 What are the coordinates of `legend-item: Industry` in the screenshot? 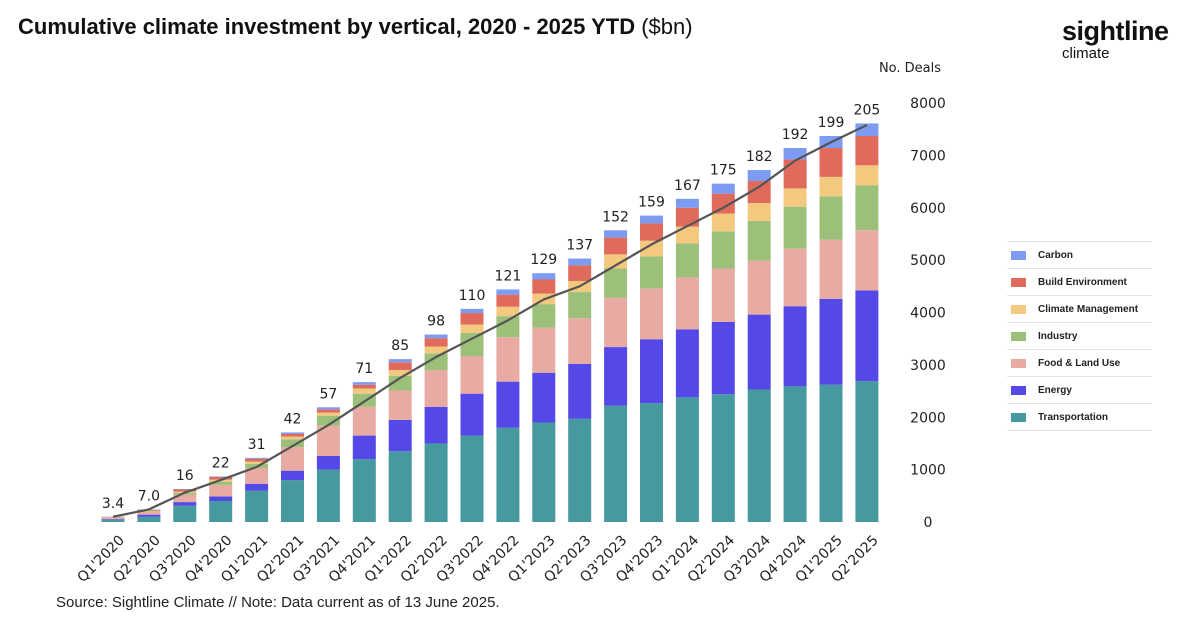 It's located at (1079, 335).